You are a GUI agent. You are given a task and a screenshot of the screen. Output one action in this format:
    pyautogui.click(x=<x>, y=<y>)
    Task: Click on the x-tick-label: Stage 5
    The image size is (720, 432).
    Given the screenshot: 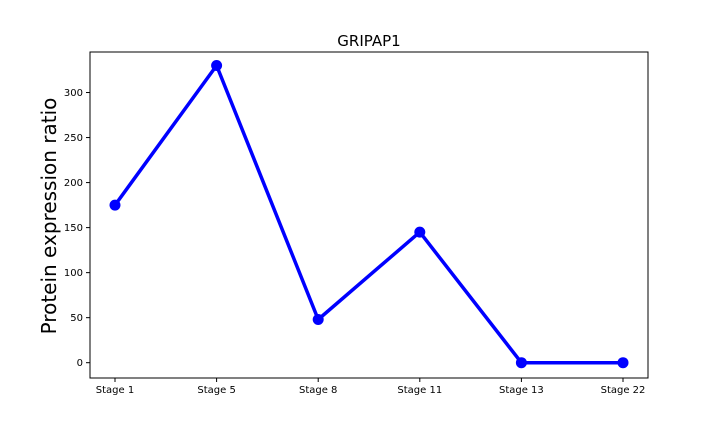 What is the action you would take?
    pyautogui.click(x=216, y=390)
    